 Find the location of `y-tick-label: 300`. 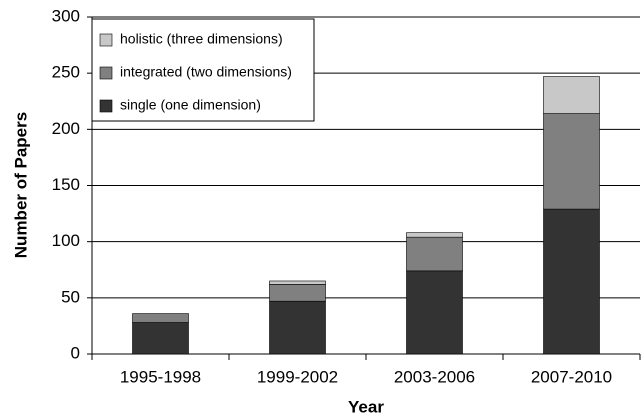

y-tick-label: 300 is located at coordinates (66, 15).